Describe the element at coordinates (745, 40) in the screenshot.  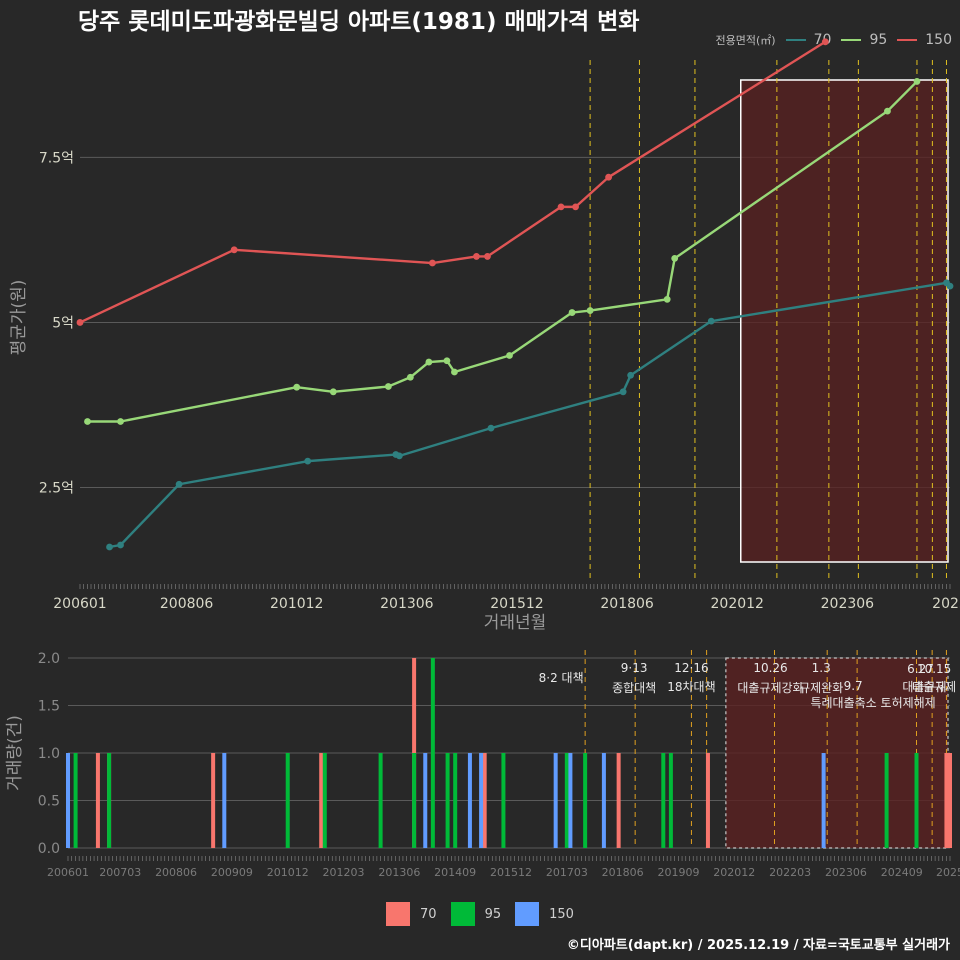
I see `legend-title: 전용면적(㎡)` at that location.